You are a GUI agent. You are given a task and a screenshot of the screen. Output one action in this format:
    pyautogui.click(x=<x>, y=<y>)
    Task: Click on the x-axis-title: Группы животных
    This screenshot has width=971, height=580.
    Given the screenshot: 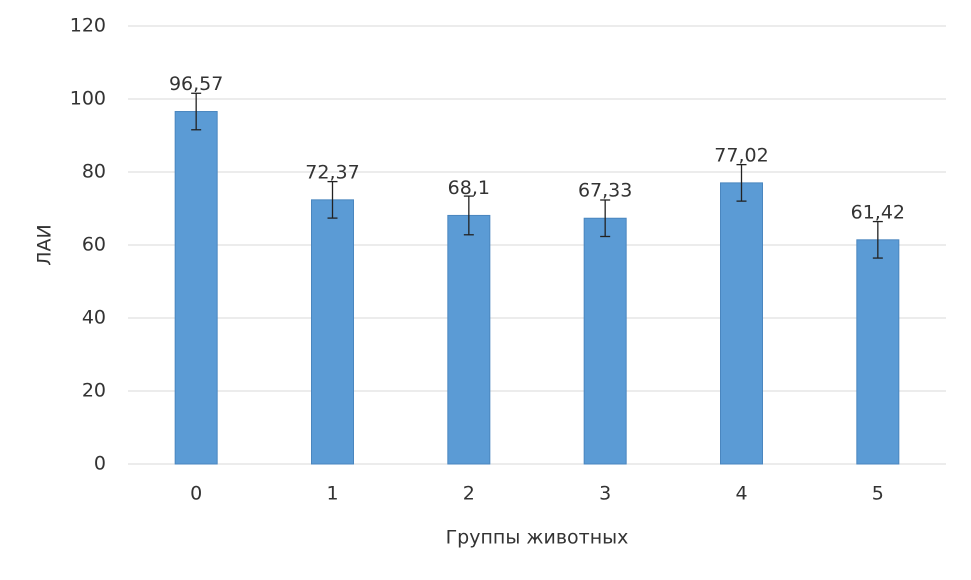 What is the action you would take?
    pyautogui.click(x=537, y=538)
    